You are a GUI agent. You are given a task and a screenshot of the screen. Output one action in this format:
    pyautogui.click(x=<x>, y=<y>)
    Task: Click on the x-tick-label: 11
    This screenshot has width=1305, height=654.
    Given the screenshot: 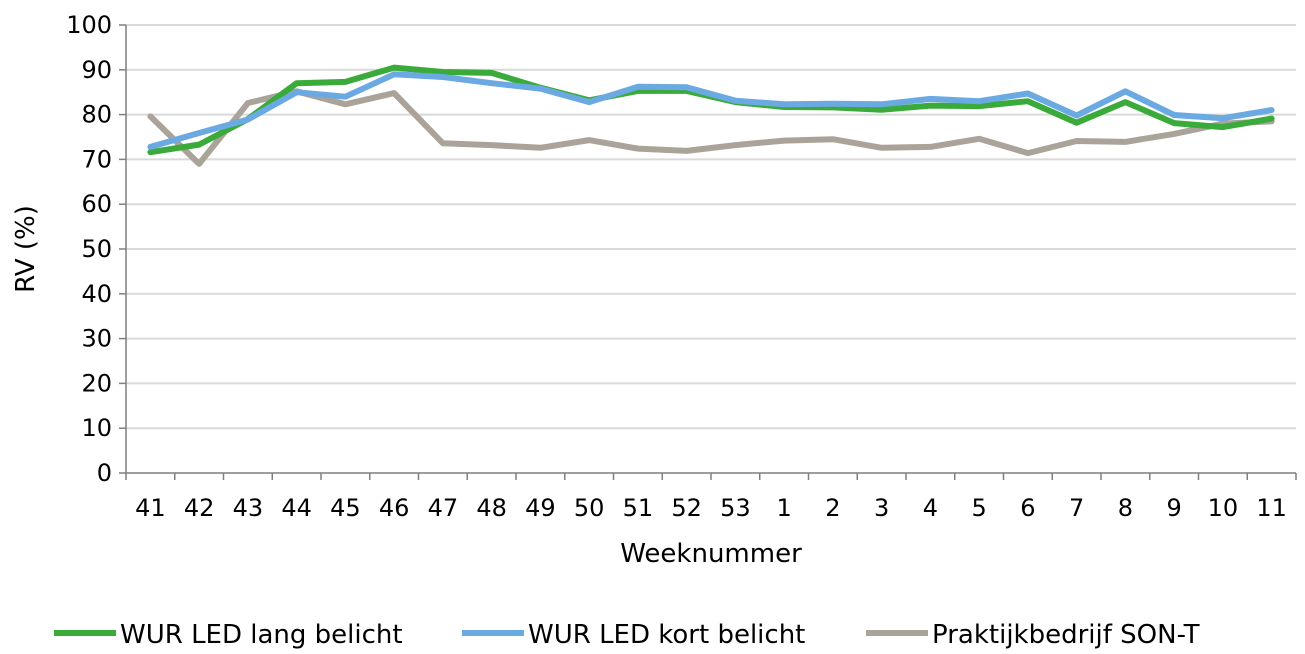 What is the action you would take?
    pyautogui.click(x=1271, y=508)
    